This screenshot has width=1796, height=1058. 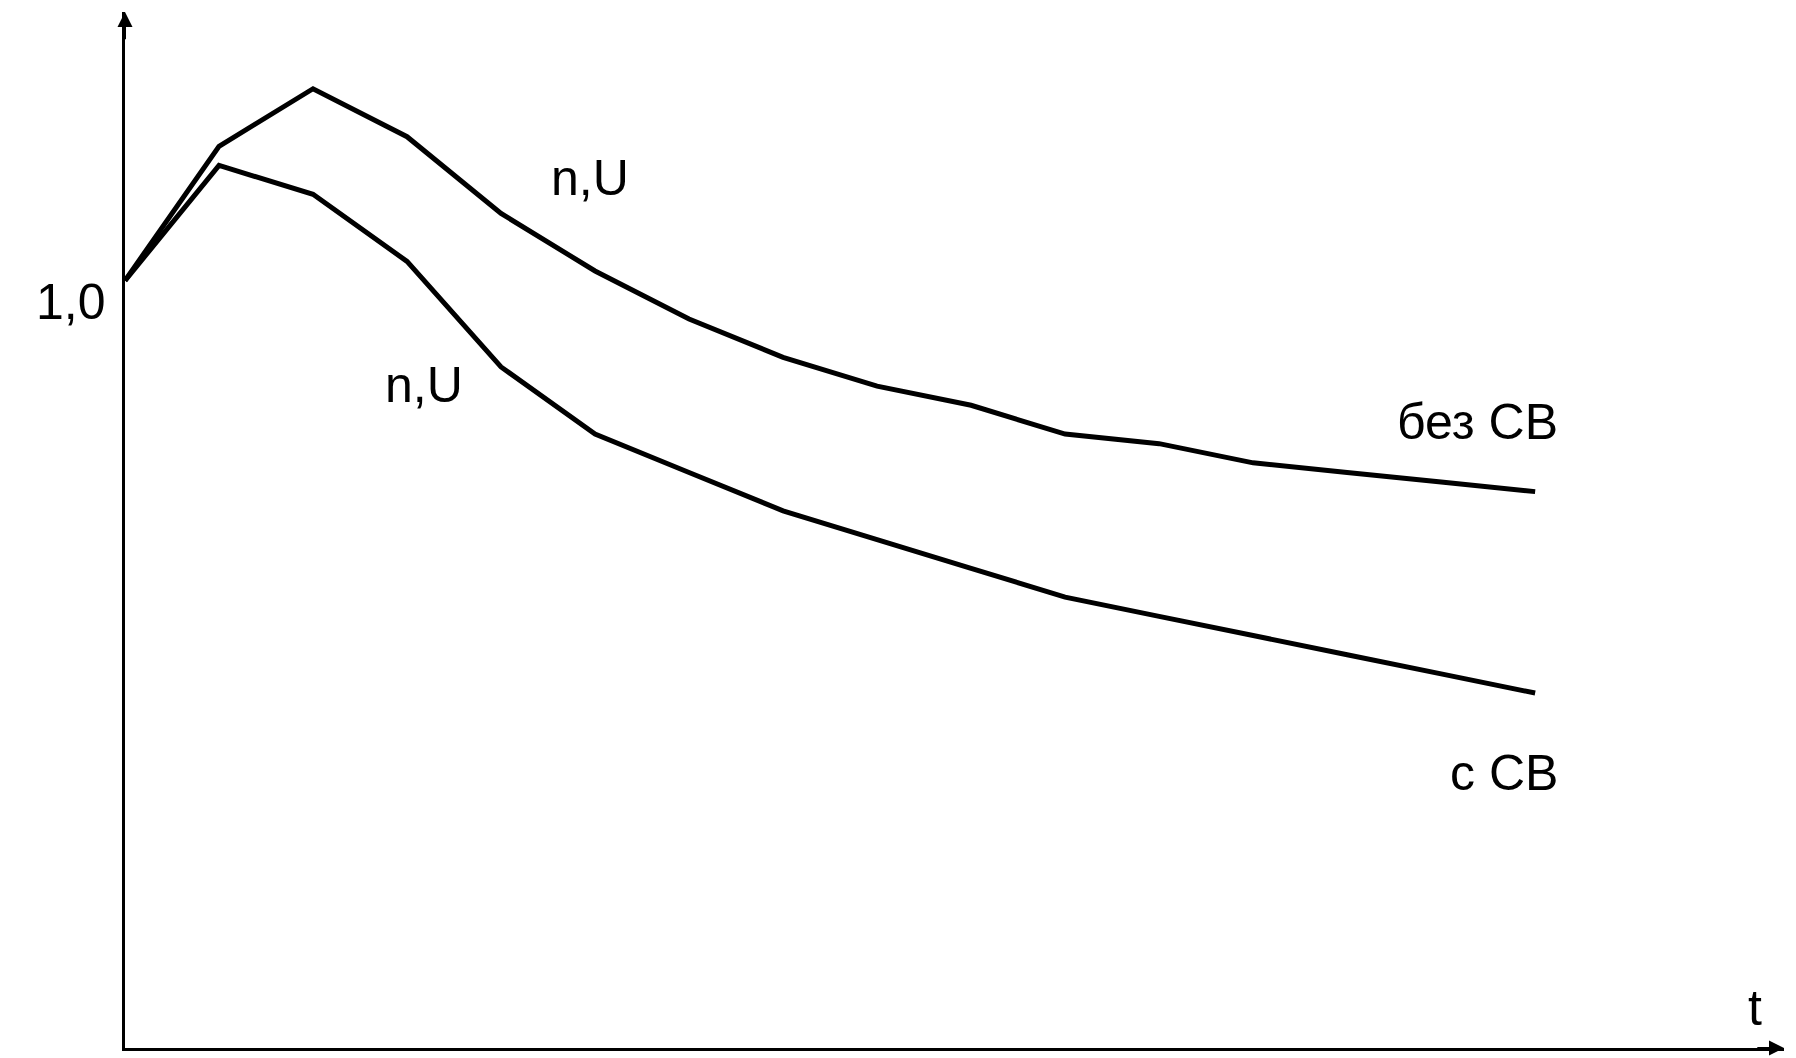 I want to click on series-label: с СВ, so click(x=1504, y=773).